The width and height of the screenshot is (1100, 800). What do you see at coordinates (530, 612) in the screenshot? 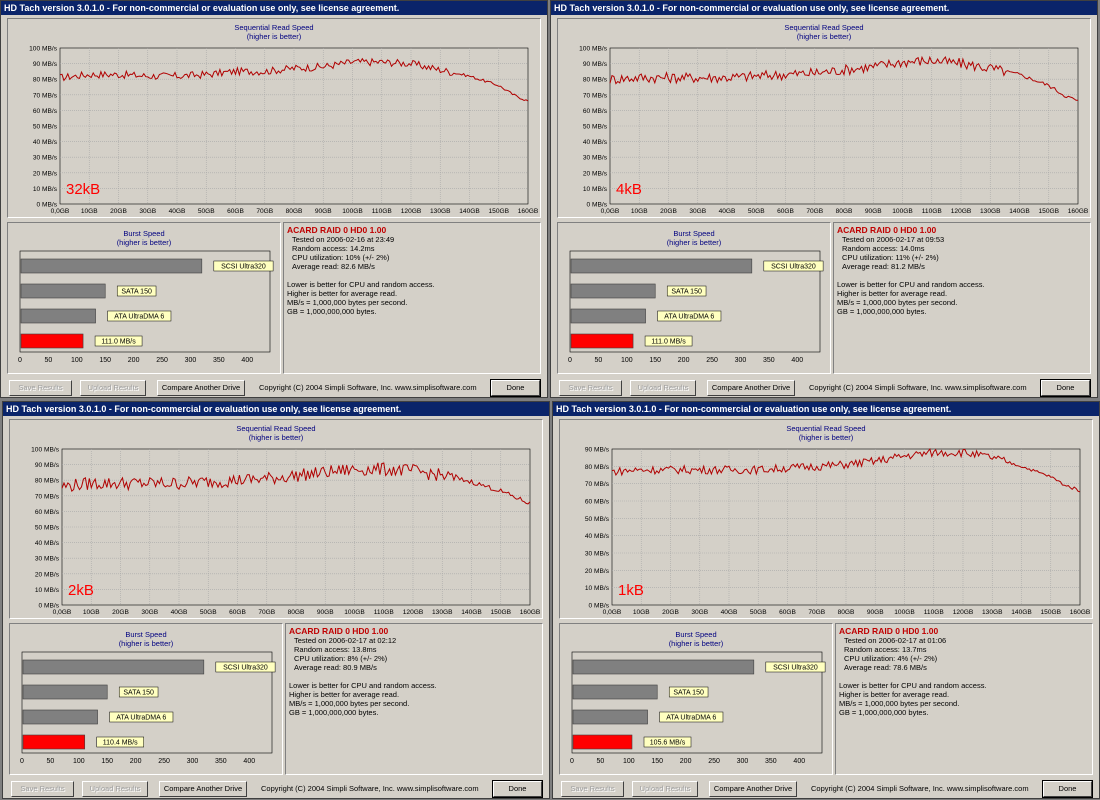
I see `x-tick-label: 160GB` at bounding box center [530, 612].